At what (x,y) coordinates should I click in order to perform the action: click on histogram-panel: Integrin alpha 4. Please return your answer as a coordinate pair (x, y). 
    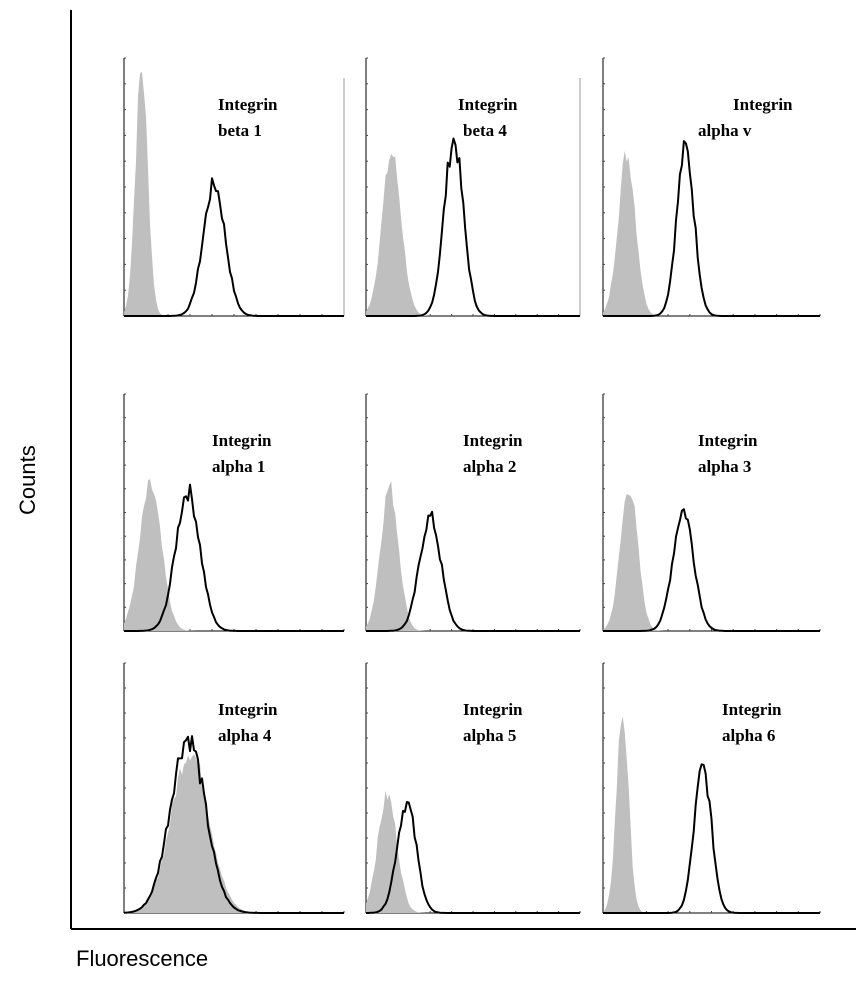
    Looking at the image, I should click on (234, 788).